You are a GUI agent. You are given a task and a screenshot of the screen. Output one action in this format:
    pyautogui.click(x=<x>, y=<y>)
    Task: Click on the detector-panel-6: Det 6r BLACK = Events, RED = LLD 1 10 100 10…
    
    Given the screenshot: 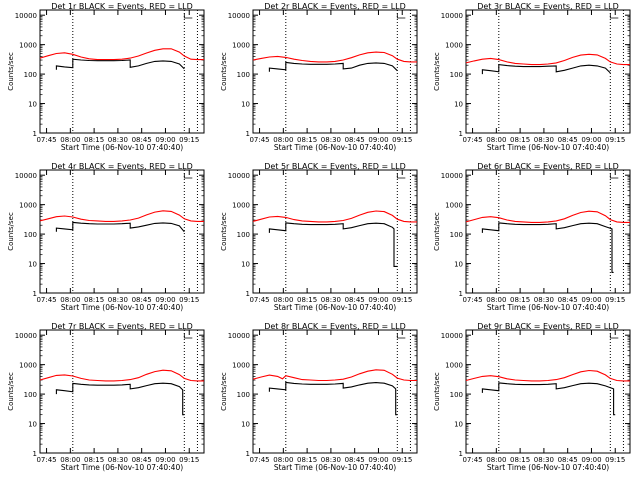 What is the action you would take?
    pyautogui.click(x=532, y=237)
    